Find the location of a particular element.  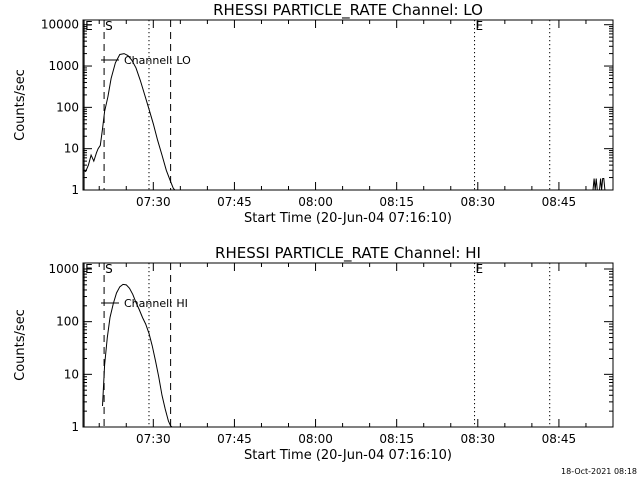

legend-label: Channel: HI is located at coordinates (156, 303).